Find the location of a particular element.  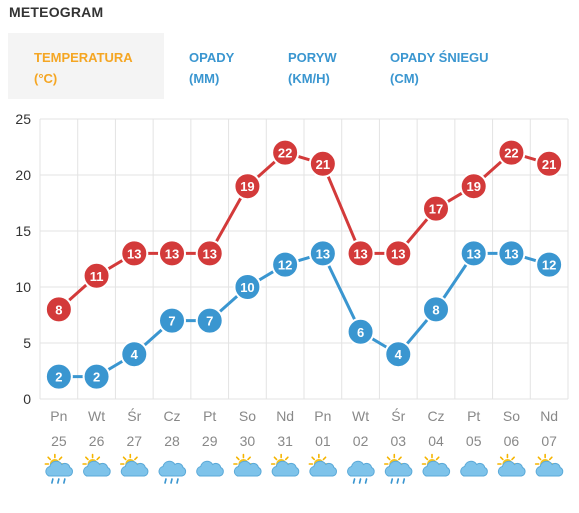

tab-poryw-label: PORYW is located at coordinates (312, 57).